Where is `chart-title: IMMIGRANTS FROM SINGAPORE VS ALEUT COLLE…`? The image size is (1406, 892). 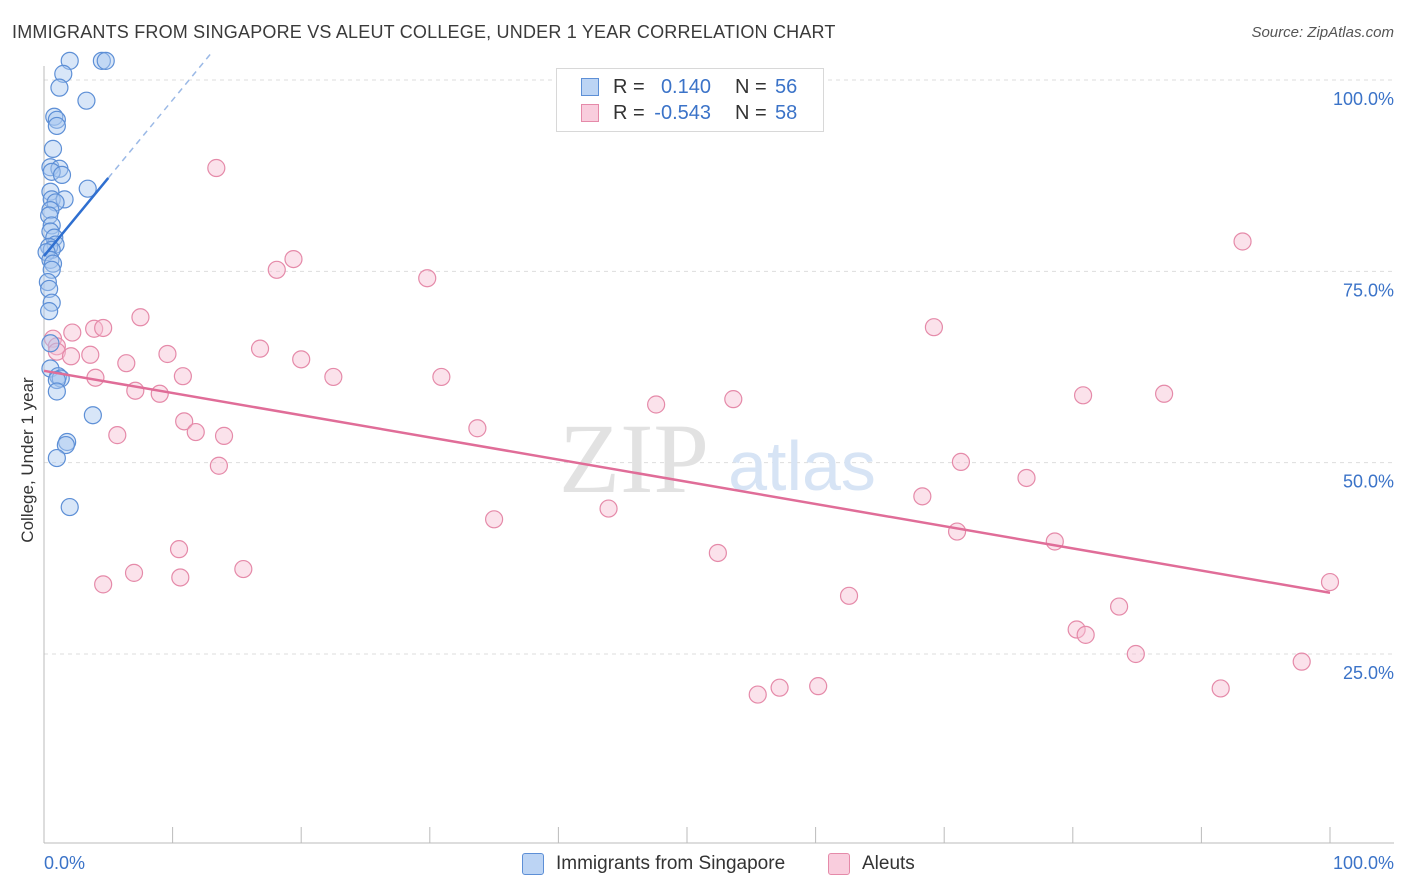 chart-title: IMMIGRANTS FROM SINGAPORE VS ALEUT COLLE… is located at coordinates (424, 32).